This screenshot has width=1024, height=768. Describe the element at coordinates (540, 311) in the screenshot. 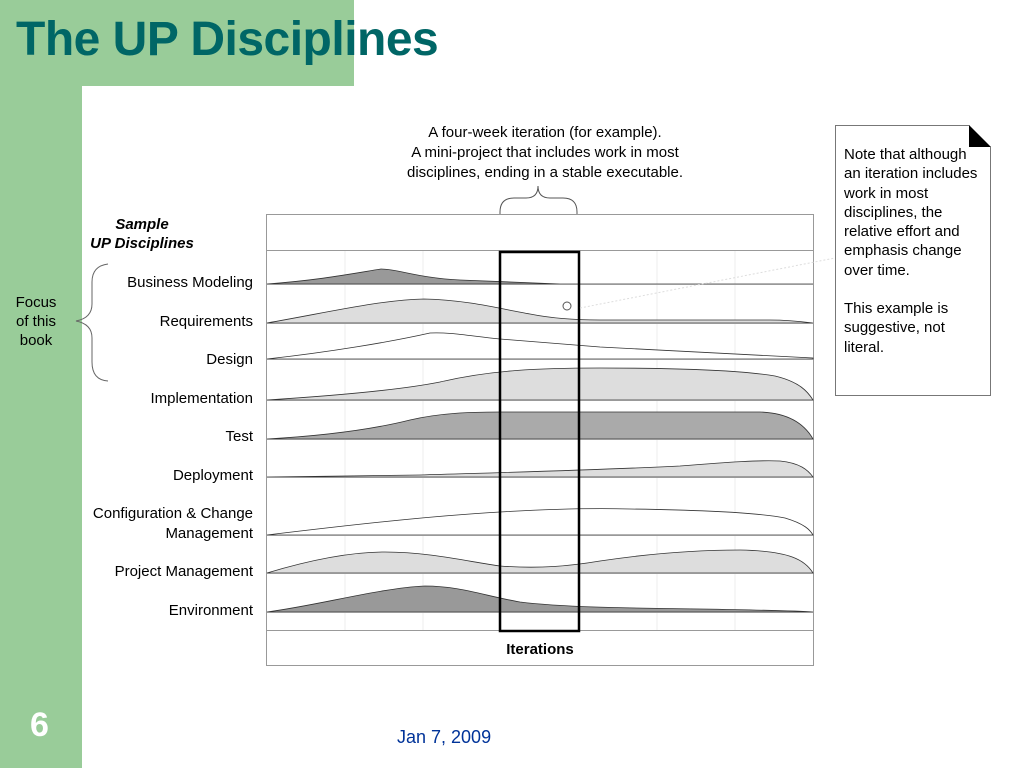

I see `effort-hump-requirements` at that location.